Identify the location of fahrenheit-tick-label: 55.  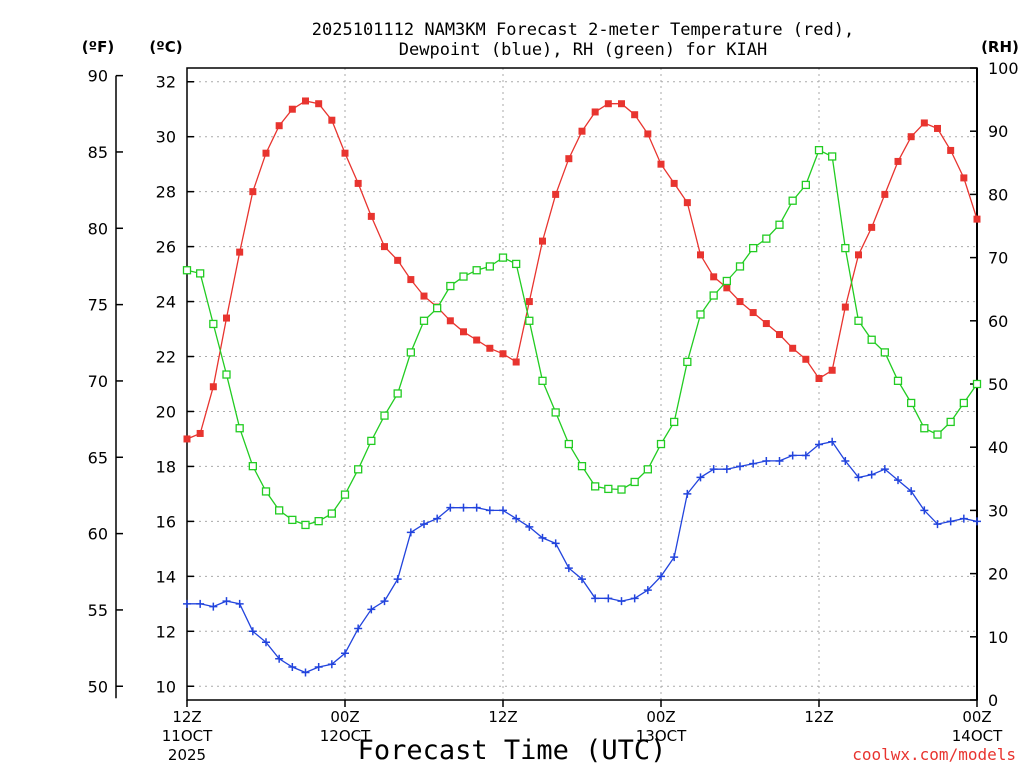
(98, 610).